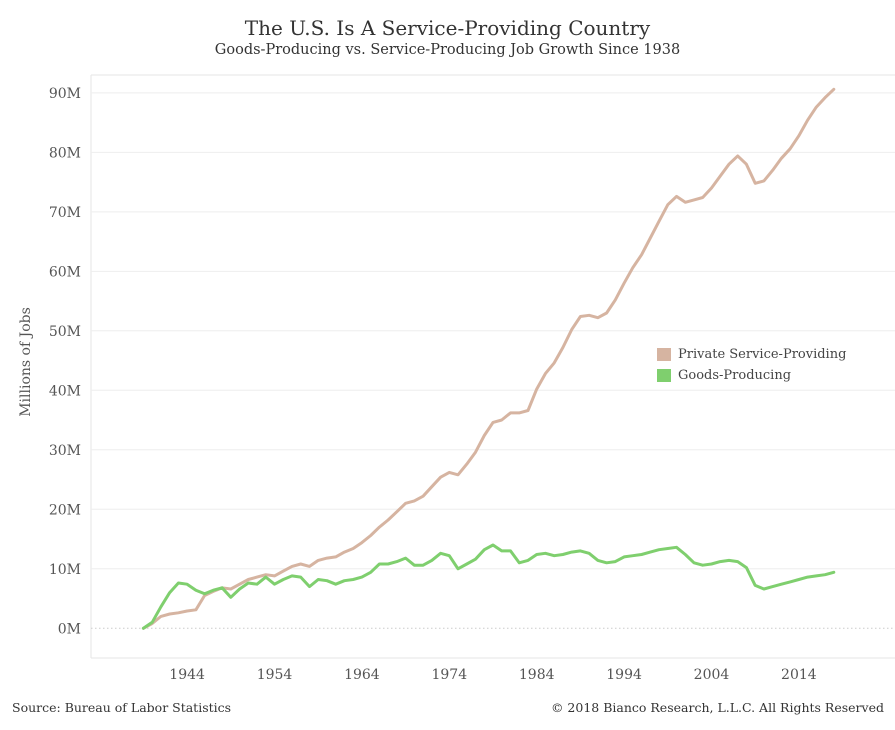 This screenshot has height=730, width=895. I want to click on y-tick-label: 10M, so click(65, 570).